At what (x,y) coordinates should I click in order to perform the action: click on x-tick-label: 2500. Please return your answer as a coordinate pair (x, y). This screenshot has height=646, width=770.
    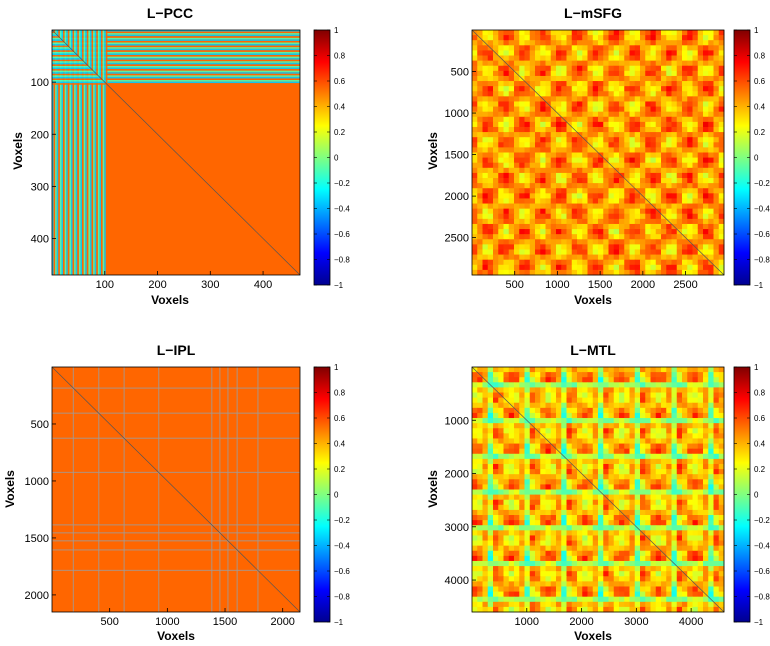
    Looking at the image, I should click on (685, 285).